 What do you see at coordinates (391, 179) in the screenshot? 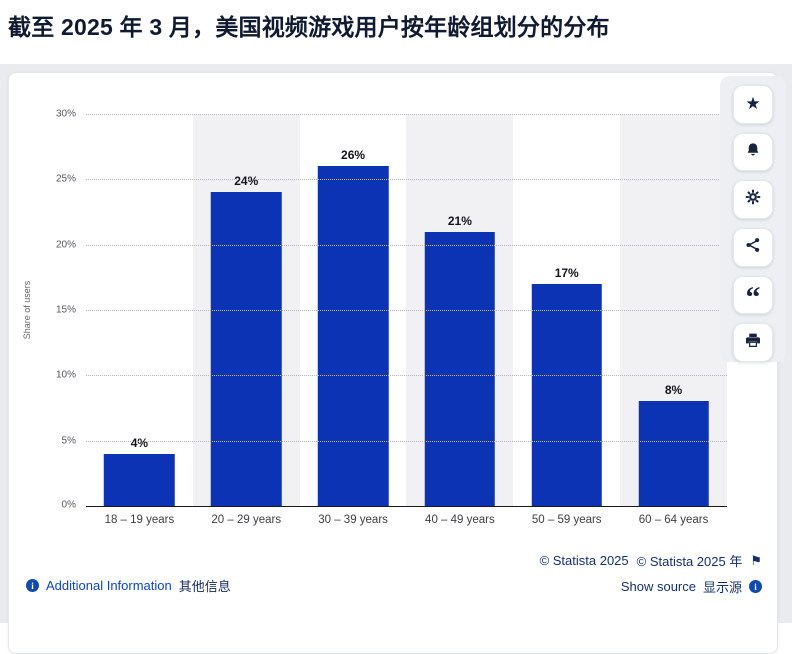
I see `gridline: 25%` at bounding box center [391, 179].